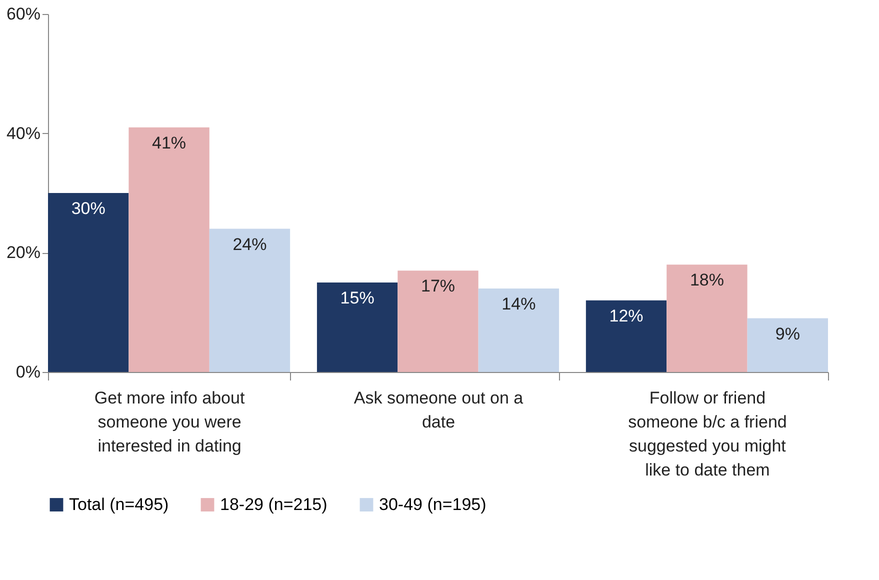 The image size is (879, 580). I want to click on text: 30%, so click(88, 208).